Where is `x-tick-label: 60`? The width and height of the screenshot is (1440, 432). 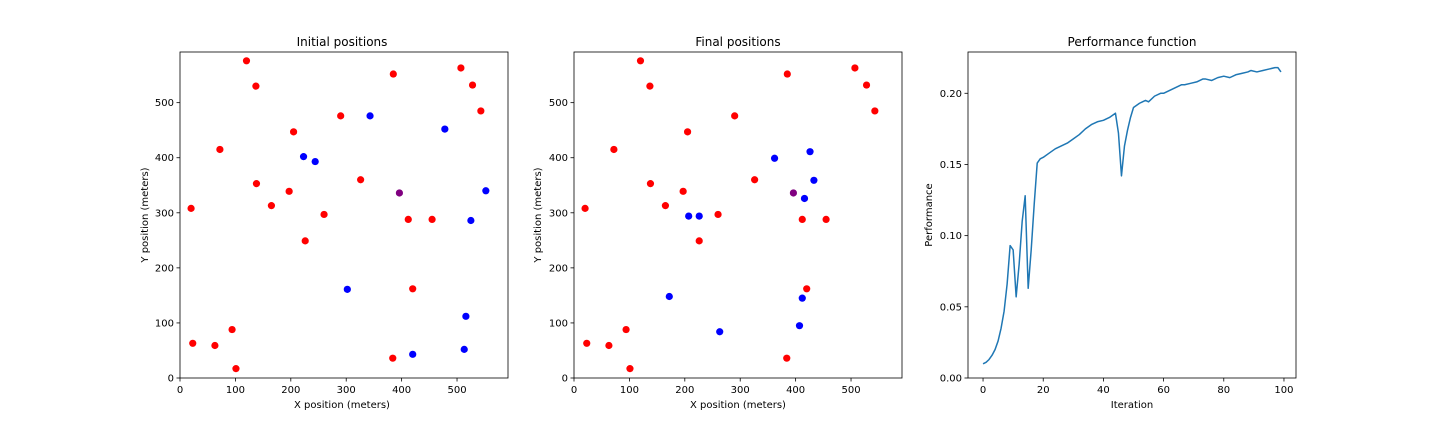 x-tick-label: 60 is located at coordinates (1163, 390).